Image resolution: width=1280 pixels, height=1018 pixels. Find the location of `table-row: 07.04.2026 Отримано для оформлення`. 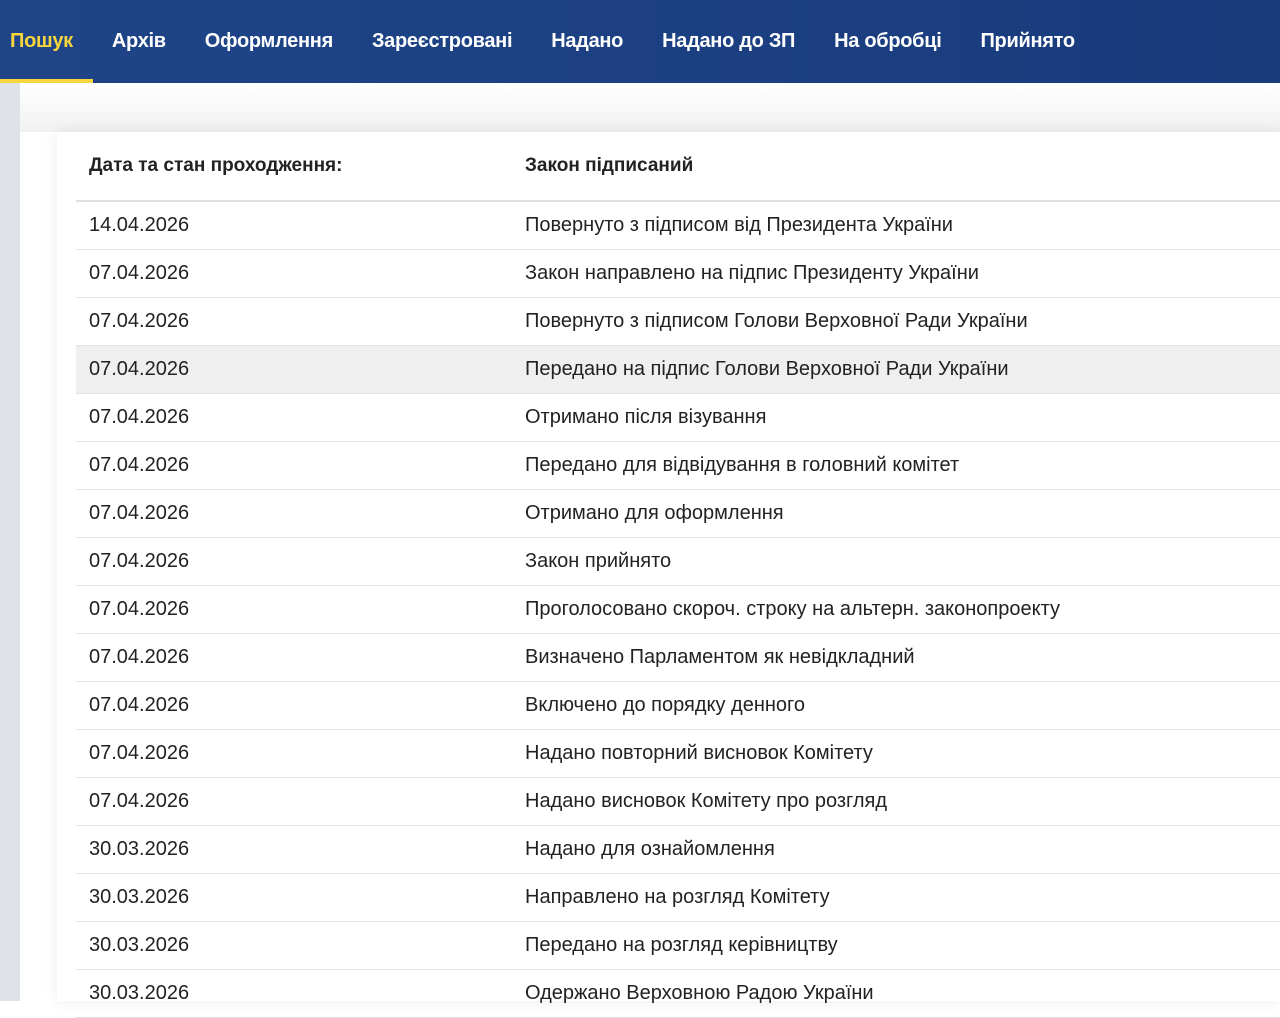

table-row: 07.04.2026 Отримано для оформлення is located at coordinates (678, 514).